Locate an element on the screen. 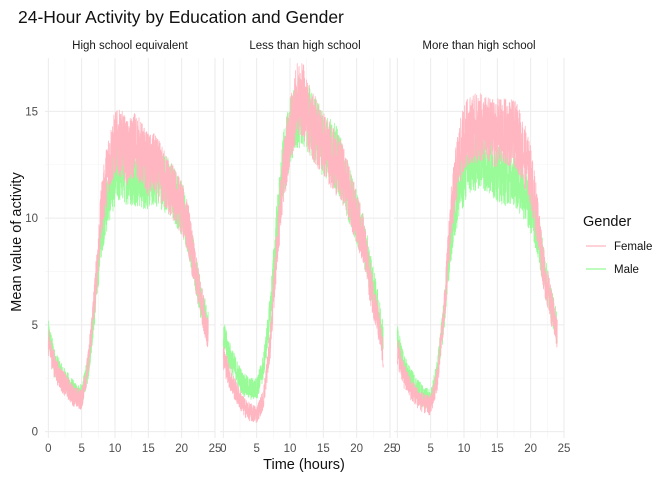  y-tick-label: 15 is located at coordinates (31, 112).